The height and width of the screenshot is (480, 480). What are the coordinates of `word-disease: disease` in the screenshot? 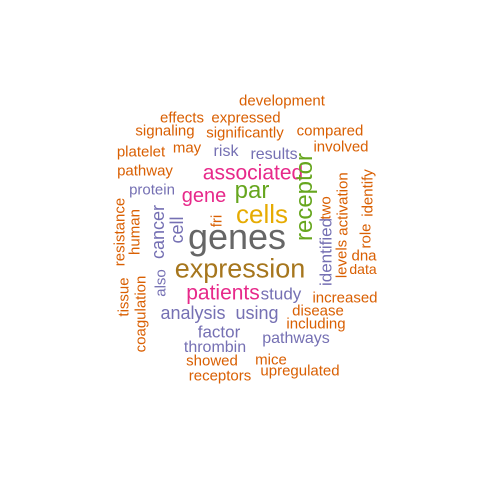 It's located at (318, 311).